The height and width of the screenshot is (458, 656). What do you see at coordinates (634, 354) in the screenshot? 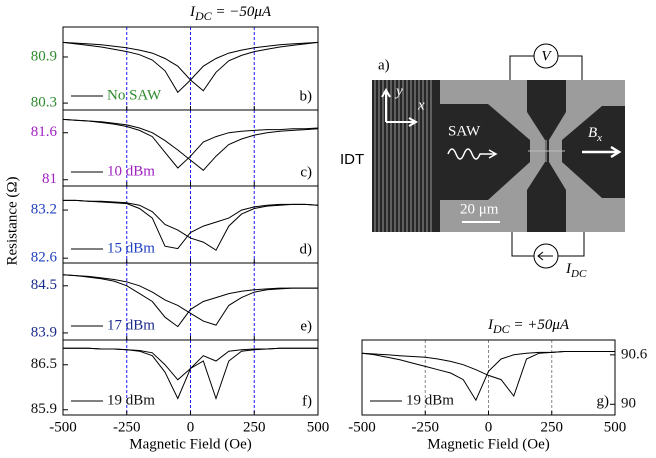
I see `y-tick-label: 90.6` at bounding box center [634, 354].